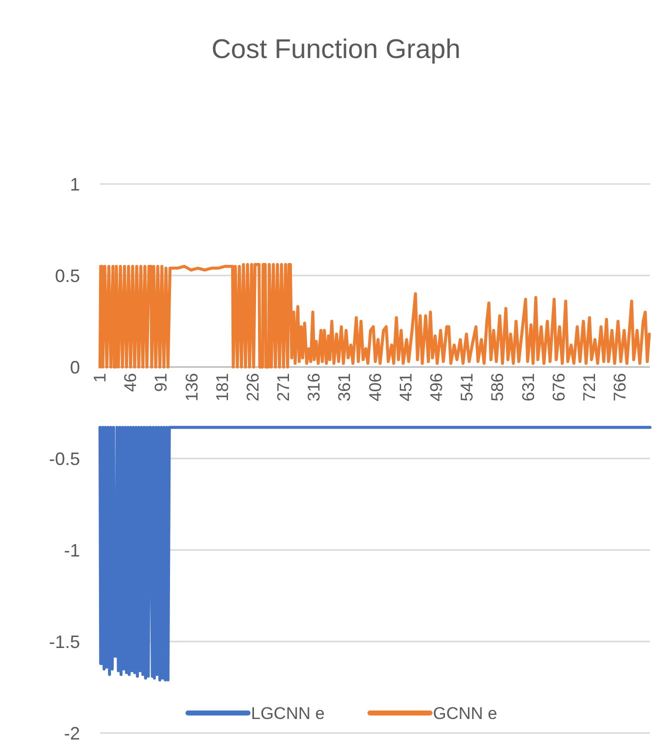 This screenshot has height=746, width=652. I want to click on x-tick-label: 721, so click(589, 387).